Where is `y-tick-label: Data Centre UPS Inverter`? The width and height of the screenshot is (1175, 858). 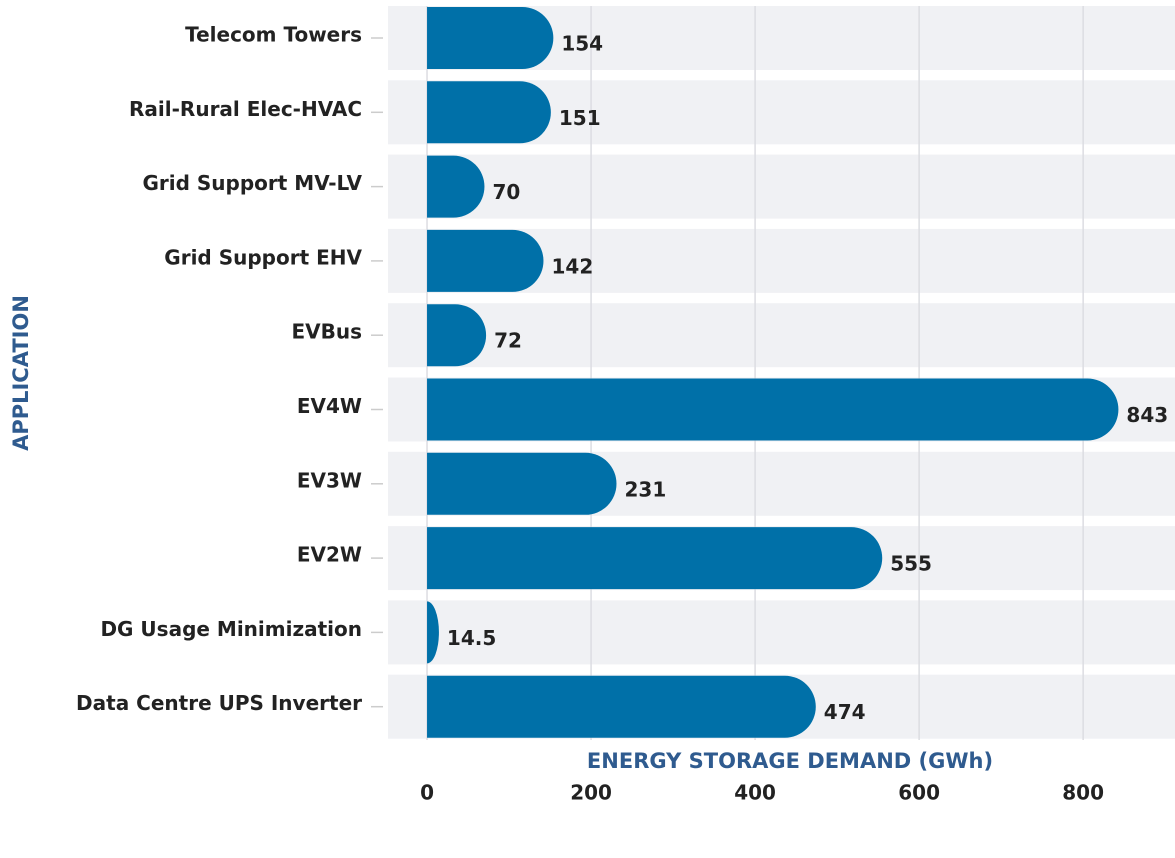
y-tick-label: Data Centre UPS Inverter is located at coordinates (219, 703).